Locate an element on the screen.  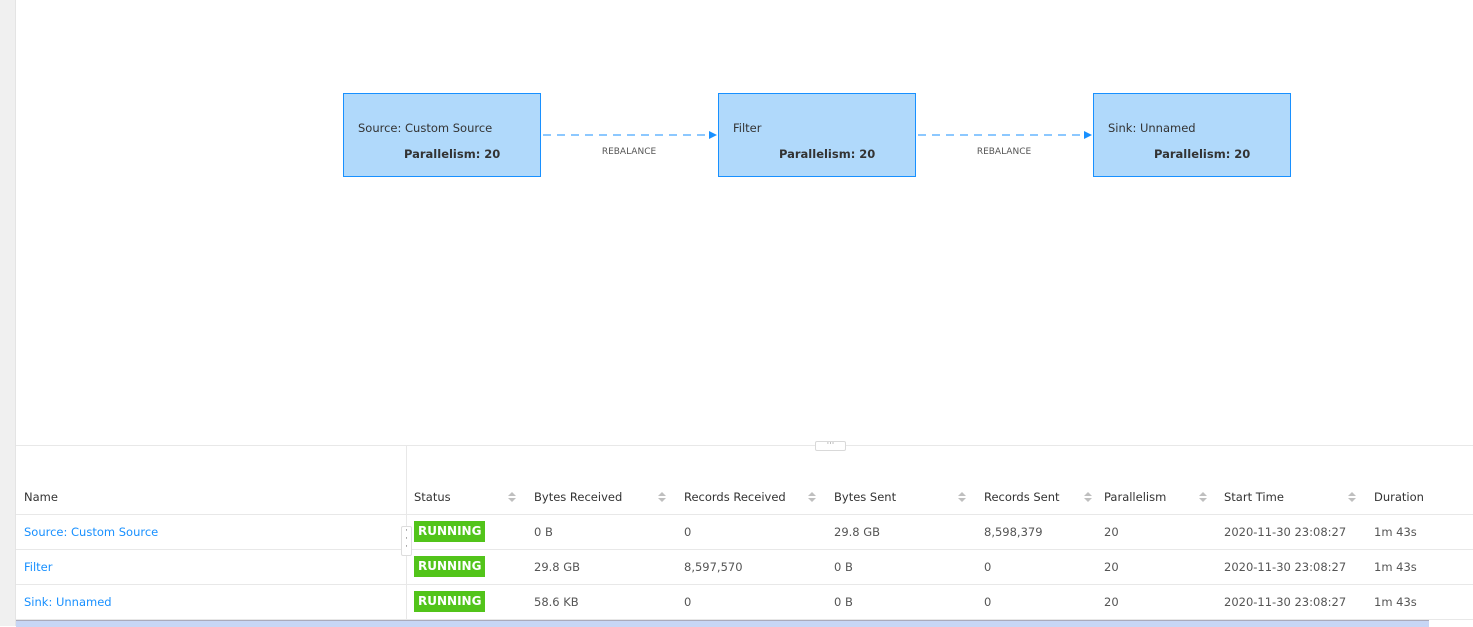
records-received: 8,597,570 is located at coordinates (713, 567).